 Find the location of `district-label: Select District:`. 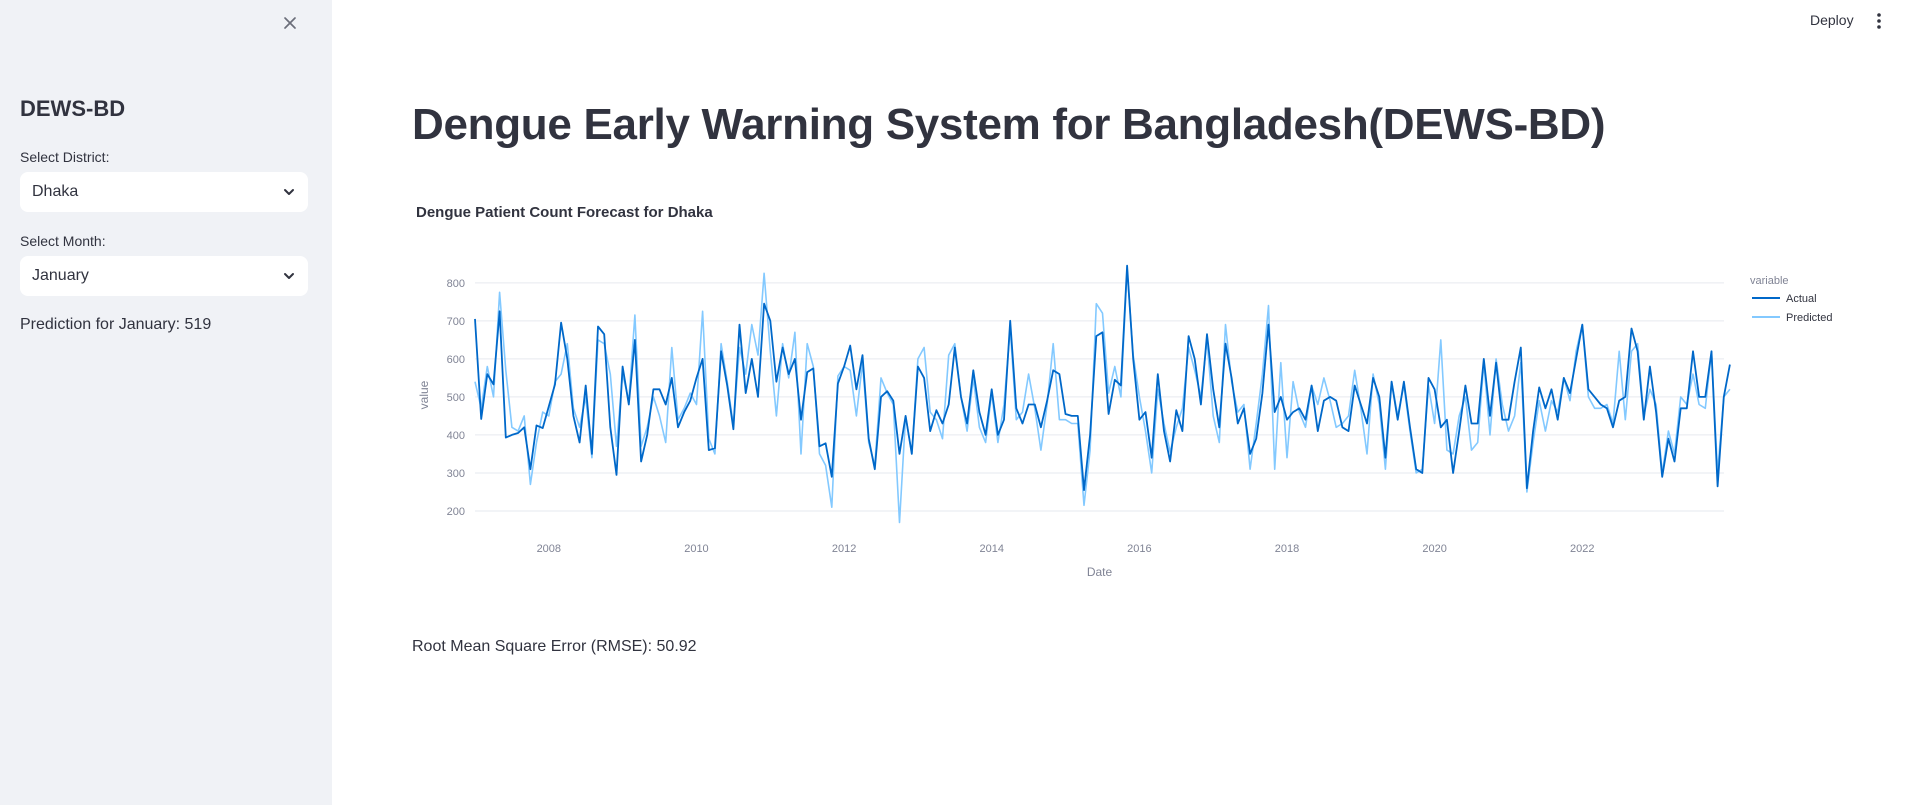

district-label: Select District: is located at coordinates (65, 157).